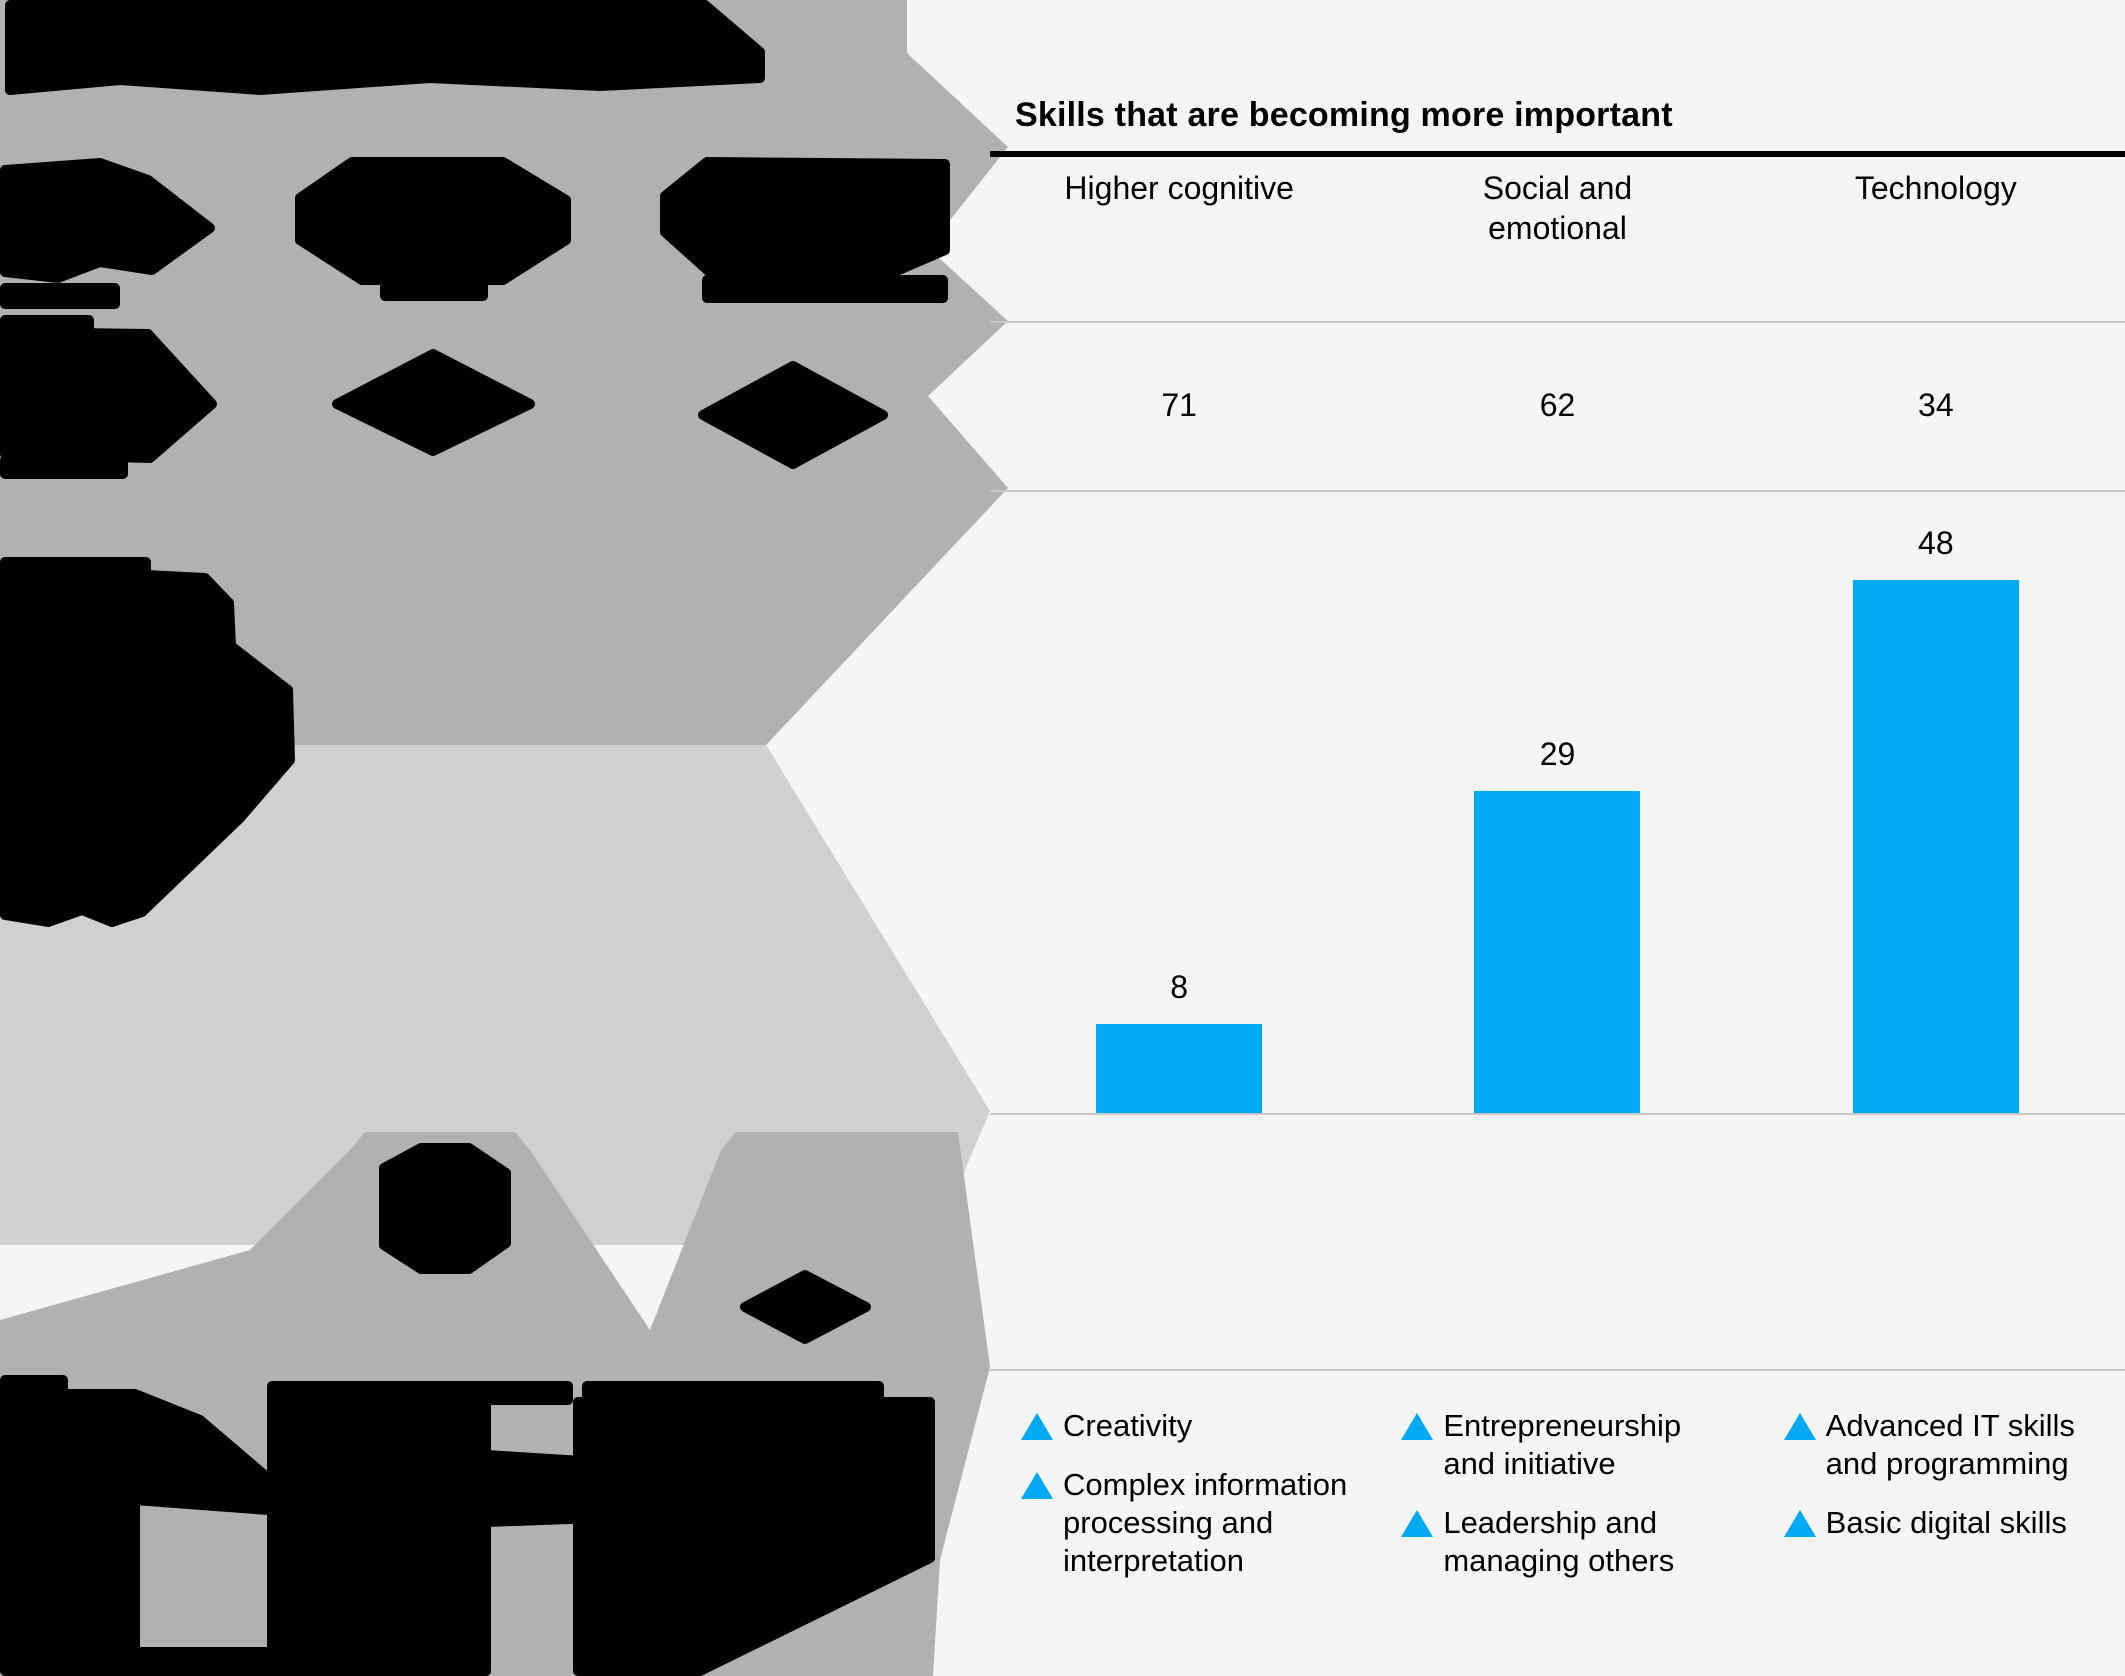 This screenshot has width=2125, height=1676. Describe the element at coordinates (385, 47) in the screenshot. I see `redacted-heading-block` at that location.